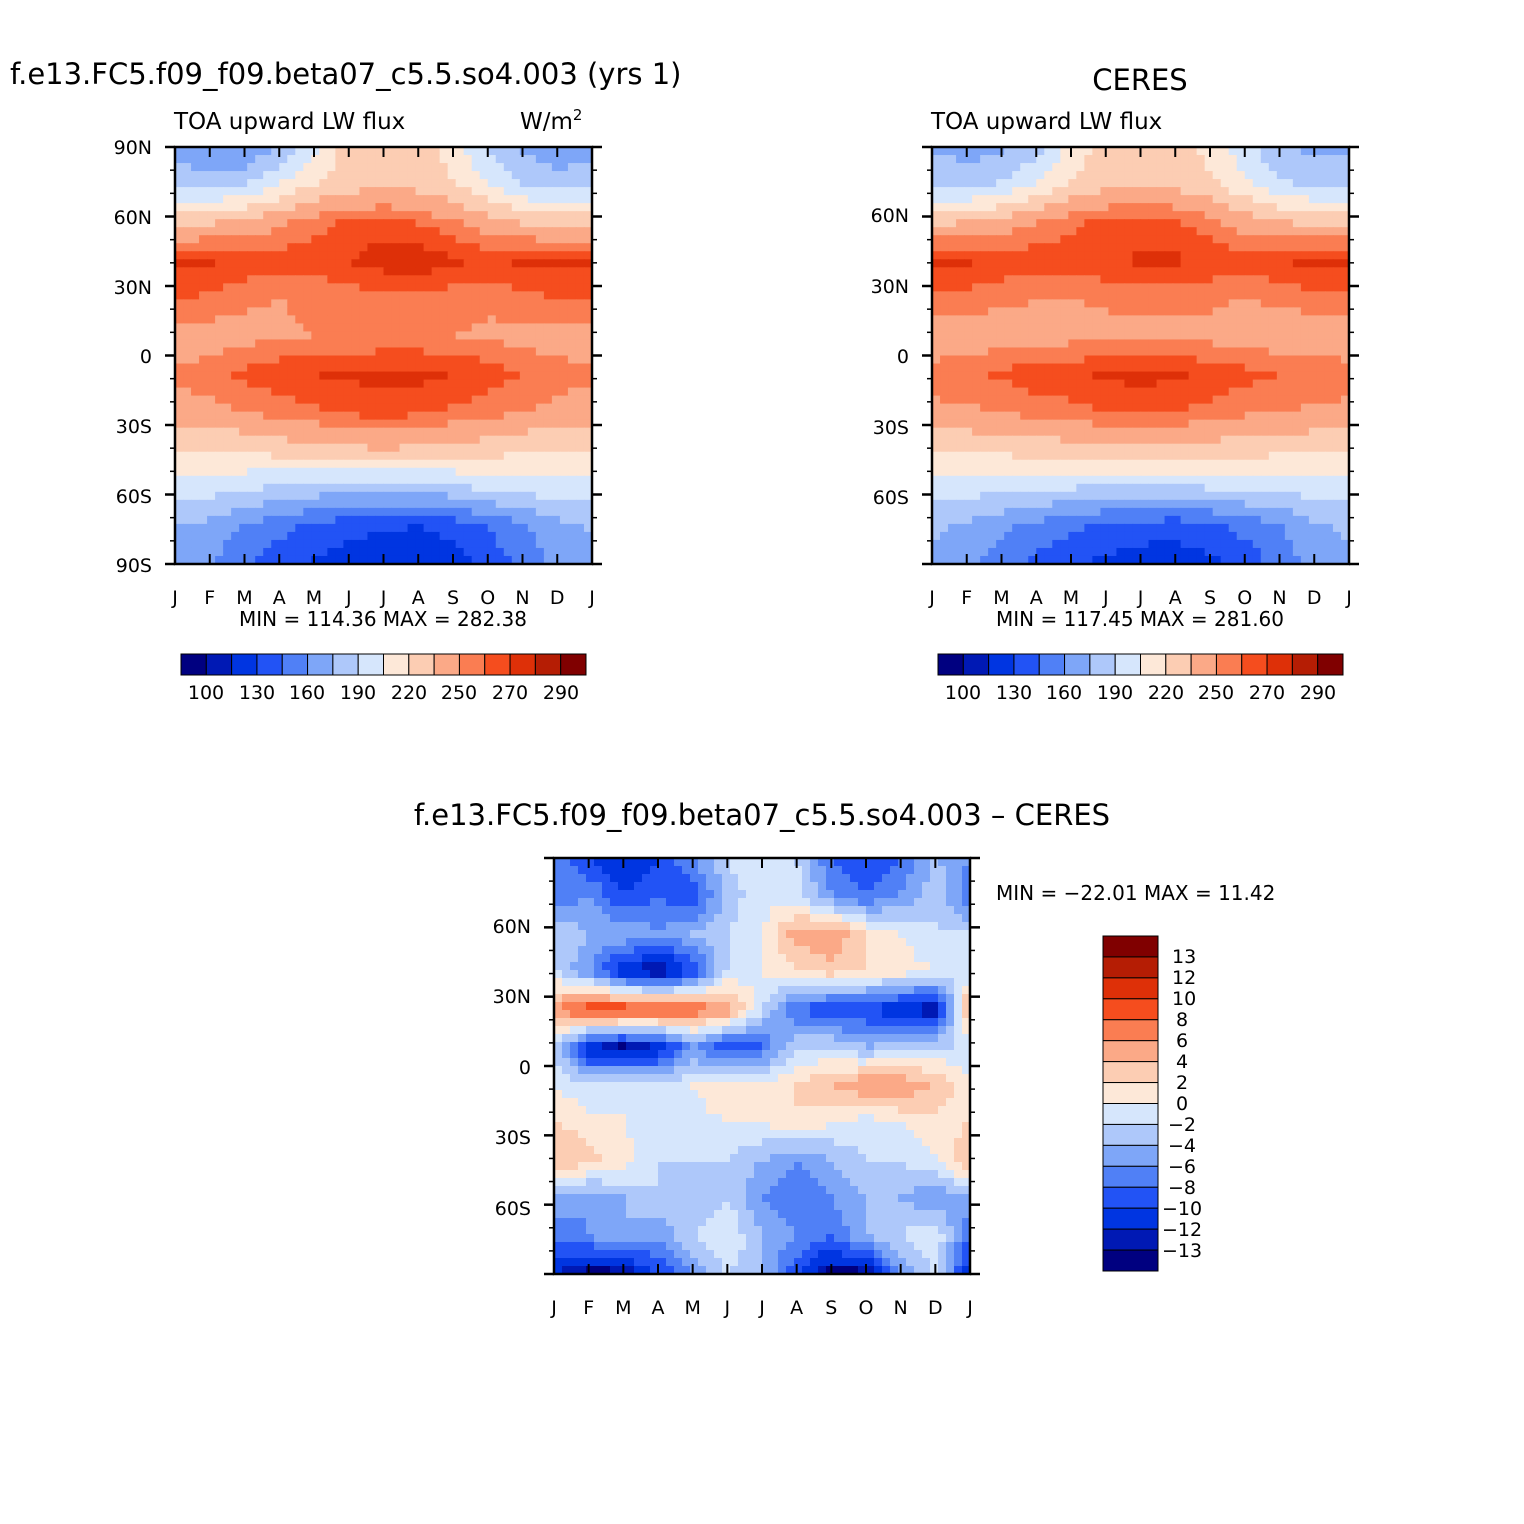  Describe the element at coordinates (1140, 355) in the screenshot. I see `heatmap-plot-area` at that location.